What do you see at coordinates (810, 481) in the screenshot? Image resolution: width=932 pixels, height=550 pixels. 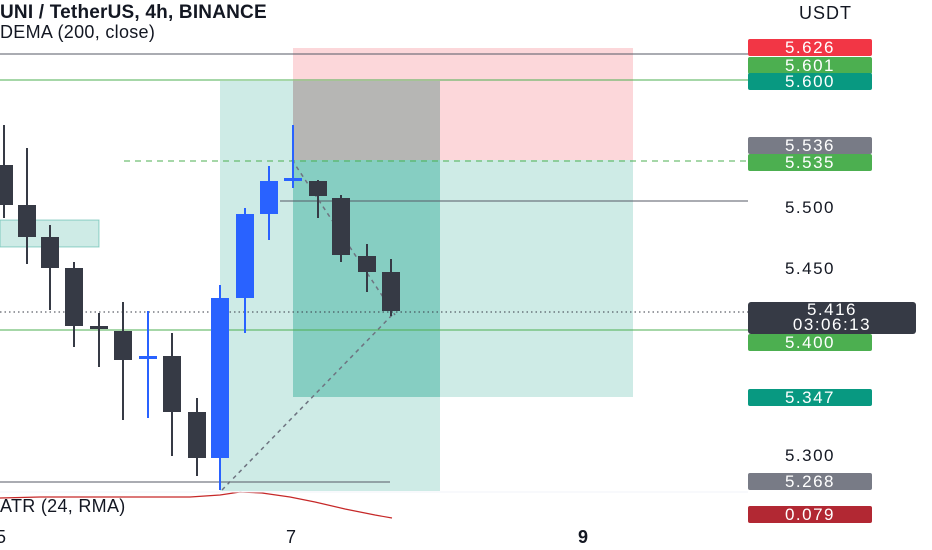 I see `price-tag-5268: 5.268` at bounding box center [810, 481].